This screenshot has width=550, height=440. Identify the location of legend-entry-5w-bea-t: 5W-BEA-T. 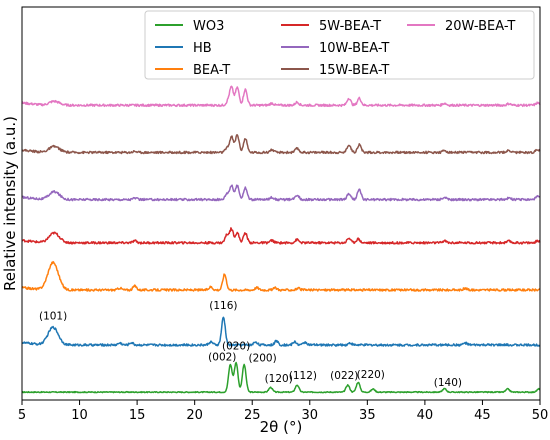
(350, 26).